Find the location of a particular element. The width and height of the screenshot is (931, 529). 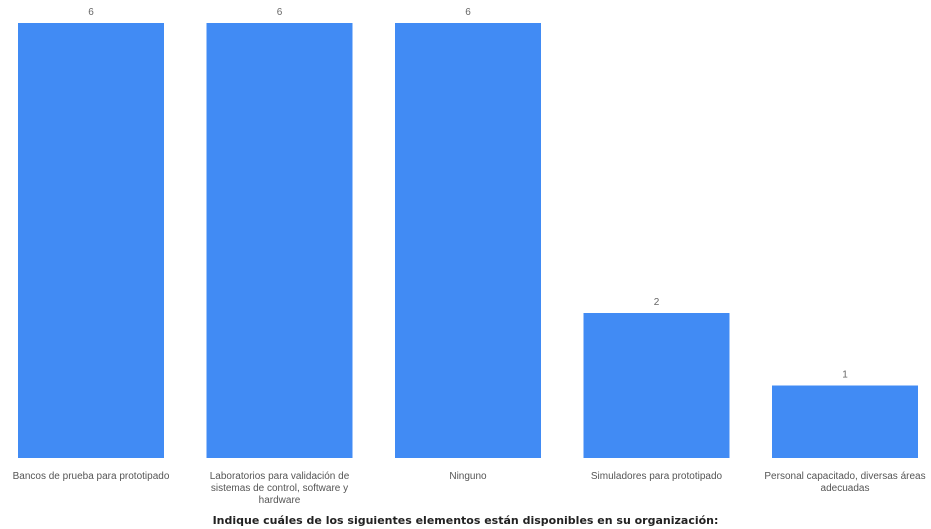

data-label-1: 6 is located at coordinates (91, 12).